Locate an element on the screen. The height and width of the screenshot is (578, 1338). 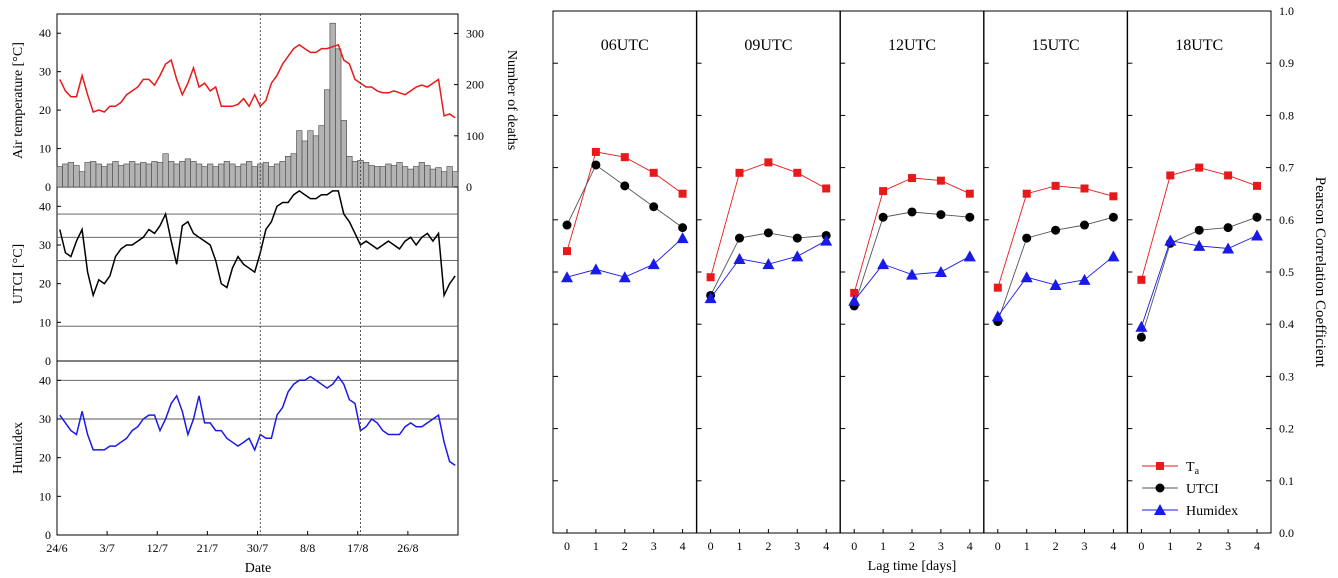
utci-ytick-label-3: 30 is located at coordinates (45, 245).